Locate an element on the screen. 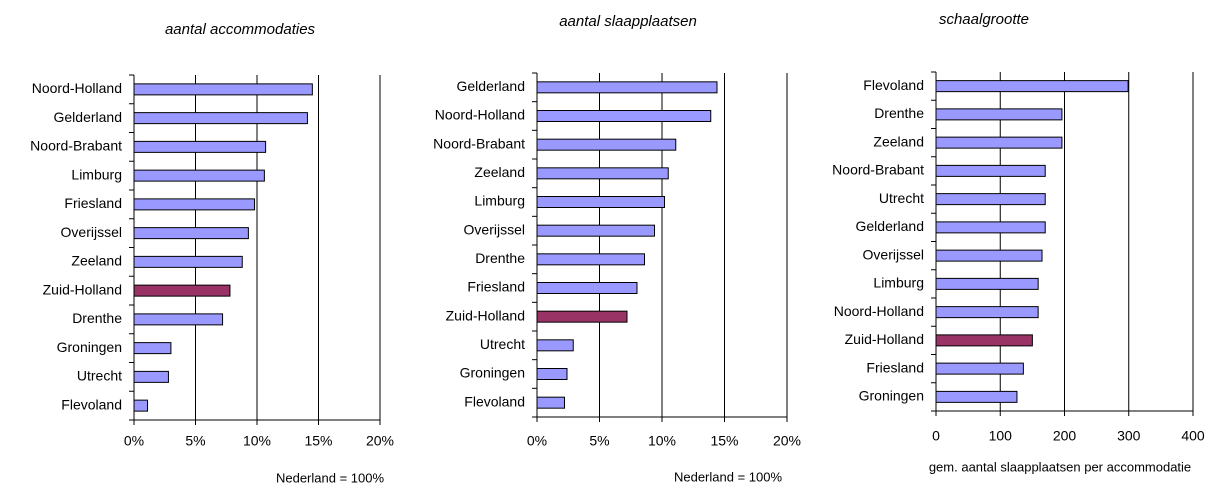 The image size is (1226, 486). x-tick-label: 100 is located at coordinates (1001, 436).